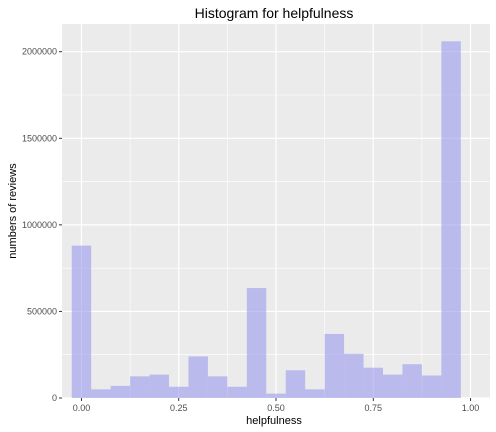 The image size is (496, 432). I want to click on y-tick-label: 2000000, so click(39, 52).